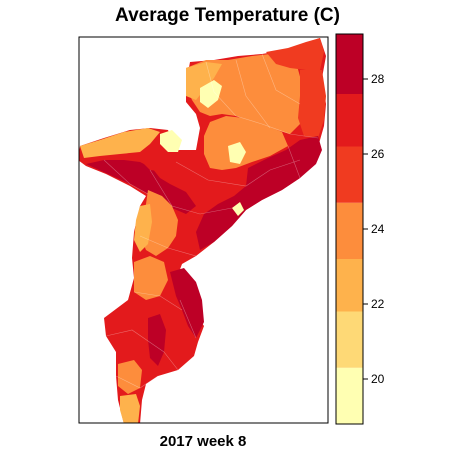 The width and height of the screenshot is (455, 459). Describe the element at coordinates (141, 187) in the screenshot. I see `region-west-dark` at that location.